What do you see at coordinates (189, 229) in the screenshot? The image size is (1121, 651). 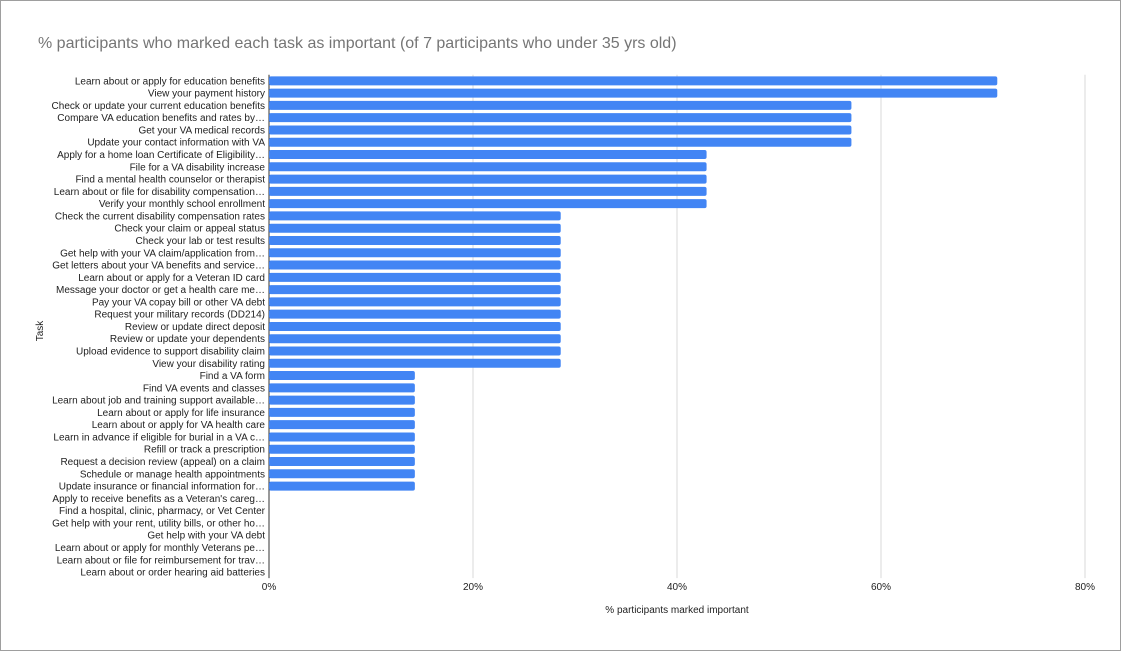 I see `category-label: Check your claim or appeal status` at bounding box center [189, 229].